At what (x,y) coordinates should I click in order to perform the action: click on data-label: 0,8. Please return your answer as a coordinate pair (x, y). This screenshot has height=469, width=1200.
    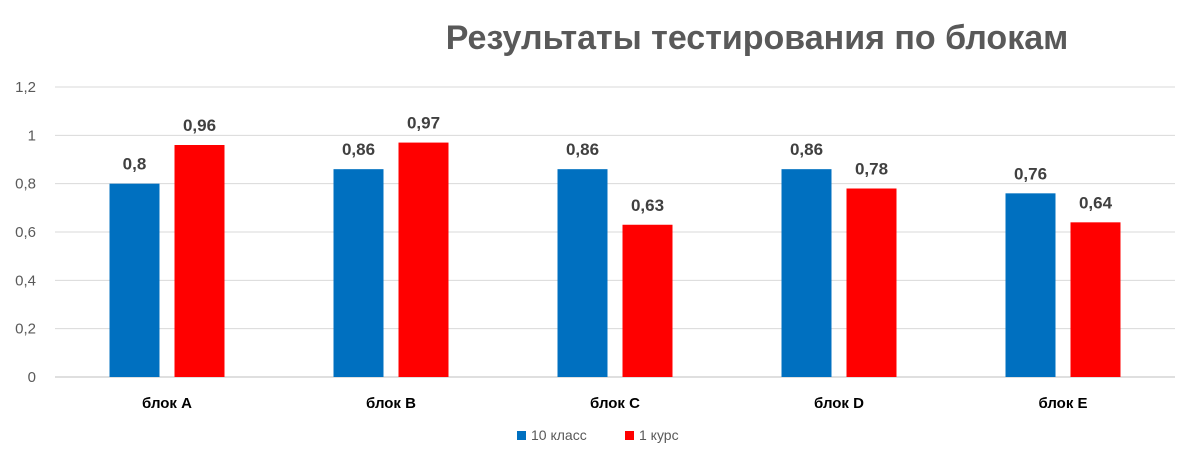
    Looking at the image, I should click on (135, 164).